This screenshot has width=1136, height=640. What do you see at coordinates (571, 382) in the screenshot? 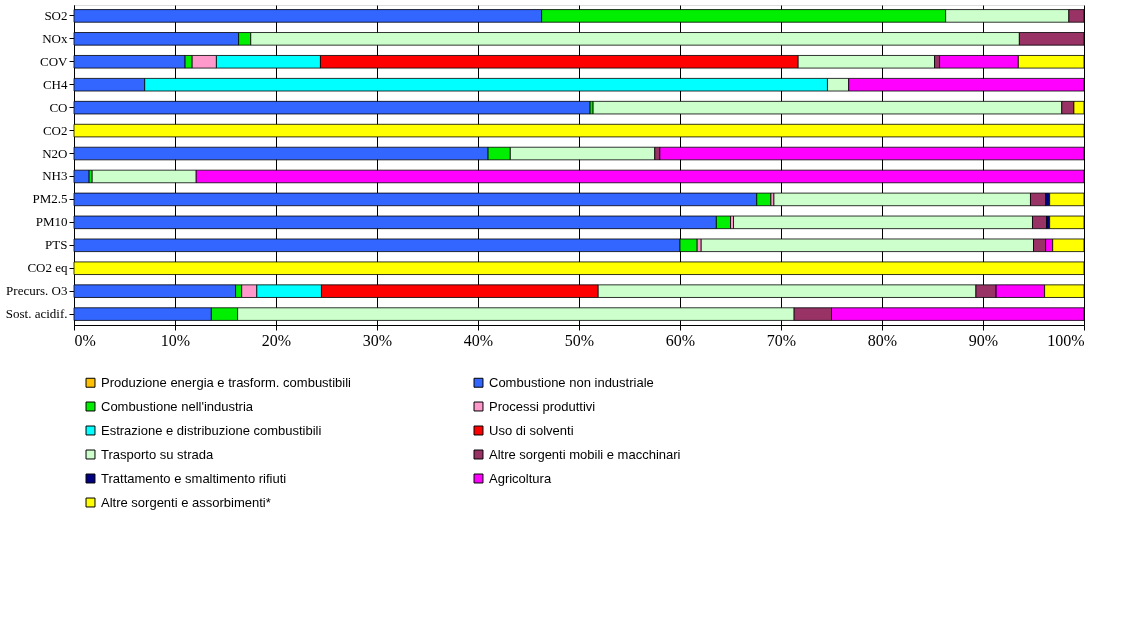
I see `legend-label: Combustione non industriale` at bounding box center [571, 382].